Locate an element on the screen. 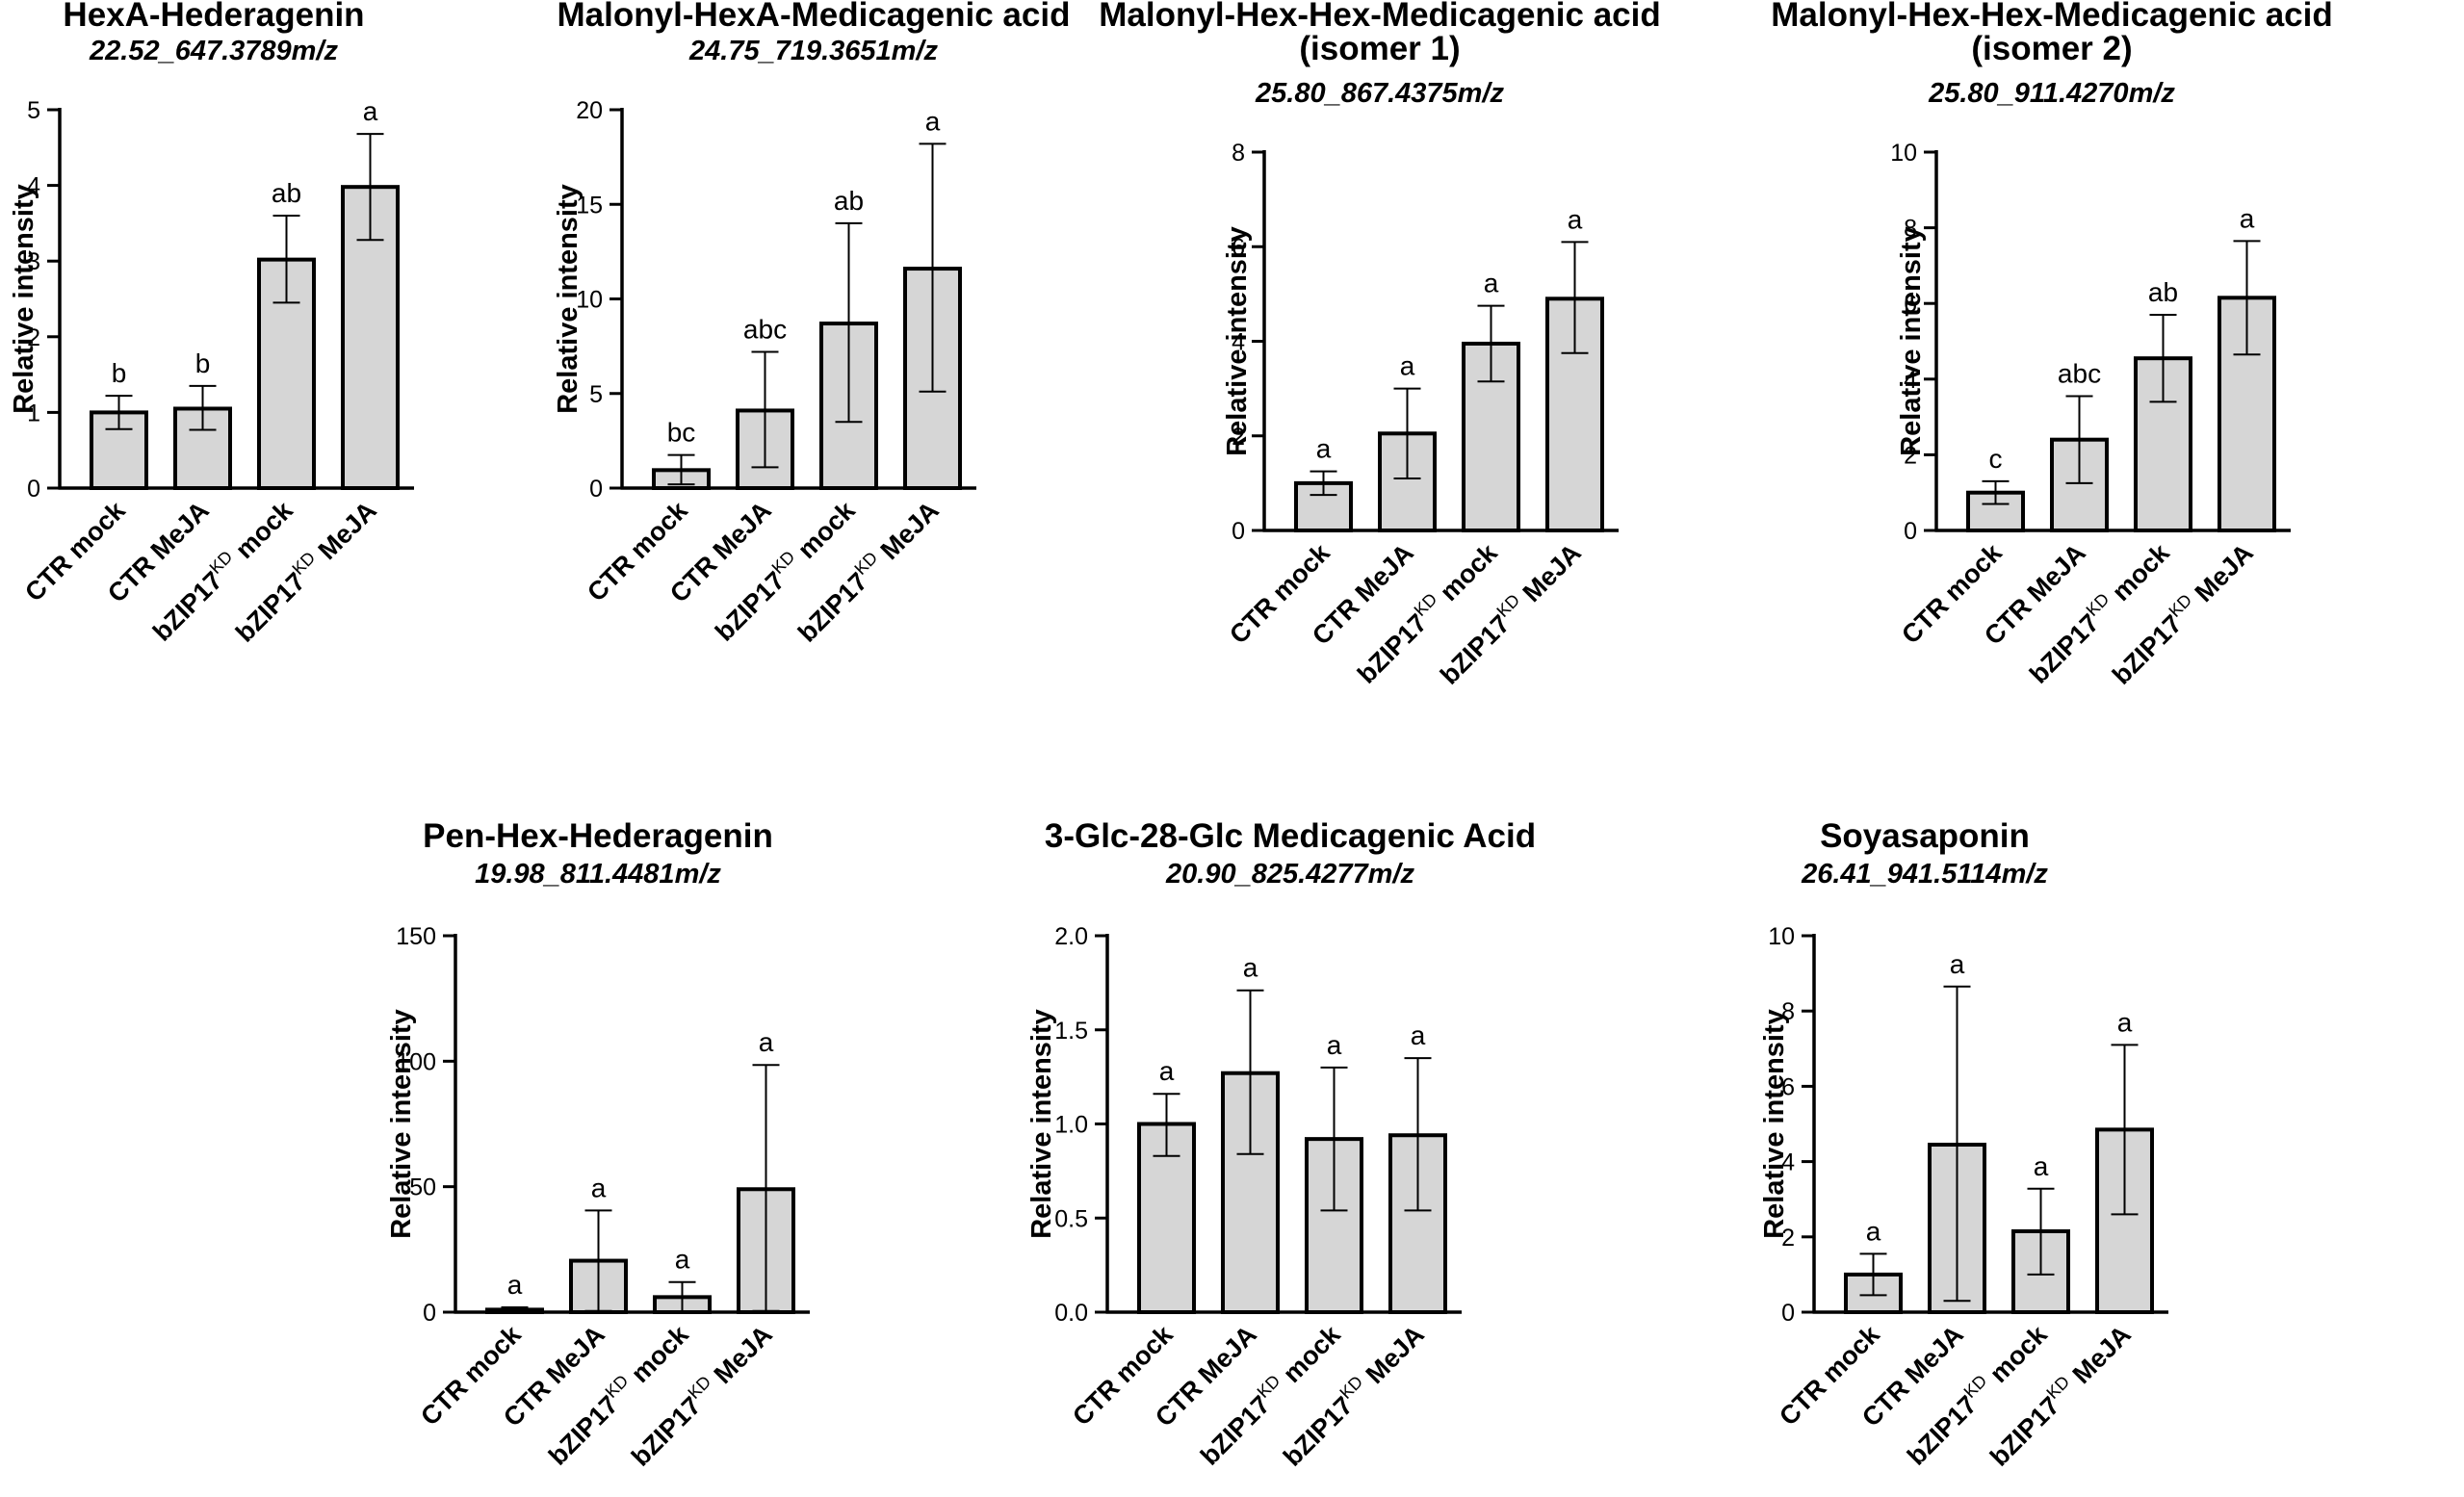 This screenshot has width=2464, height=1497. y-tick-label: 15 is located at coordinates (589, 205).